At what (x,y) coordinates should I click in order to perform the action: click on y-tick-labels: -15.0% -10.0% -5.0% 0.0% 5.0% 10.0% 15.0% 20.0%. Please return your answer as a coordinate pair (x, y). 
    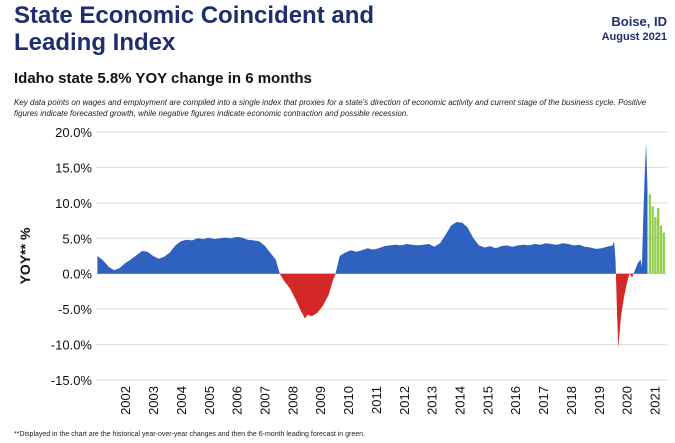
    Looking at the image, I should click on (72, 256).